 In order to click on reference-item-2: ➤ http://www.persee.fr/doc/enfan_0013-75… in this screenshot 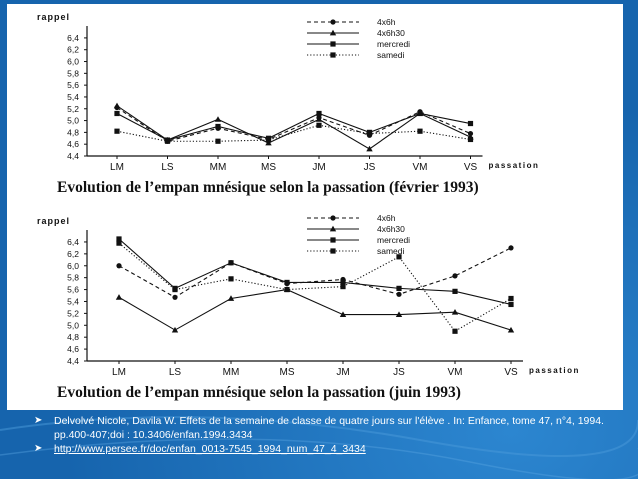, I will do `click(329, 449)`.